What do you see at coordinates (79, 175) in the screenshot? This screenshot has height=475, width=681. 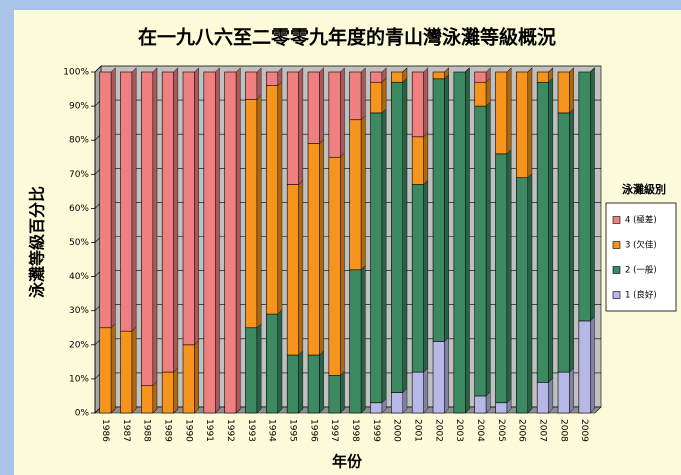 I see `y-tick-label: 70%` at bounding box center [79, 175].